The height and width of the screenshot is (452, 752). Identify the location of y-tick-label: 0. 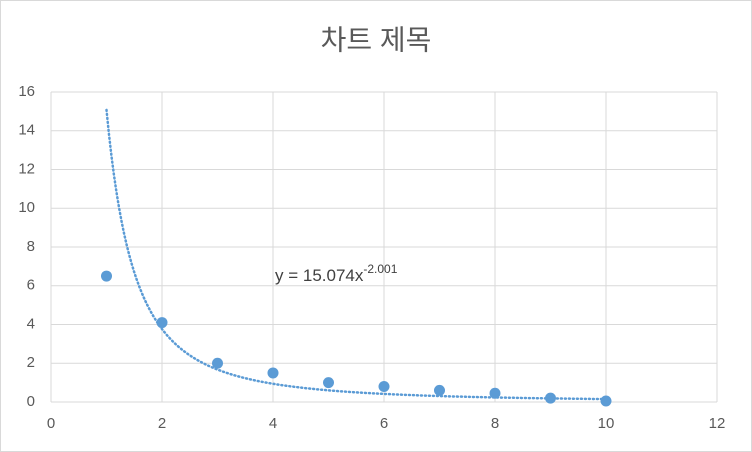
(31, 401).